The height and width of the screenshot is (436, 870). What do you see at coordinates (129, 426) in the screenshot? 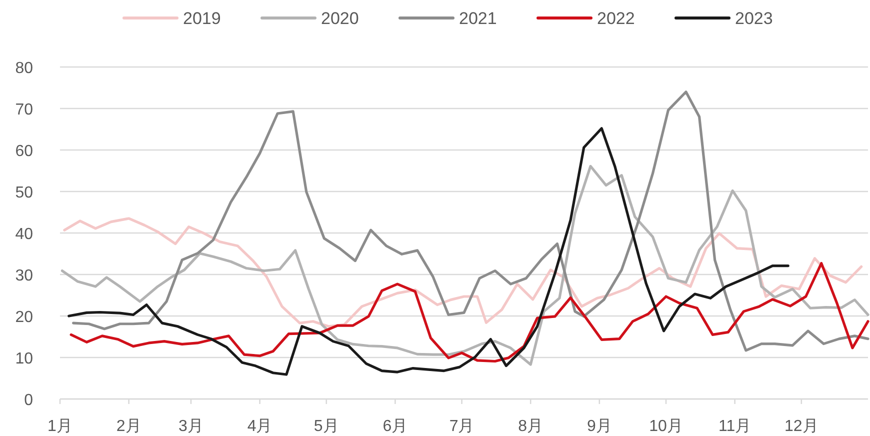
I see `x-tick-label: 2月` at bounding box center [129, 426].